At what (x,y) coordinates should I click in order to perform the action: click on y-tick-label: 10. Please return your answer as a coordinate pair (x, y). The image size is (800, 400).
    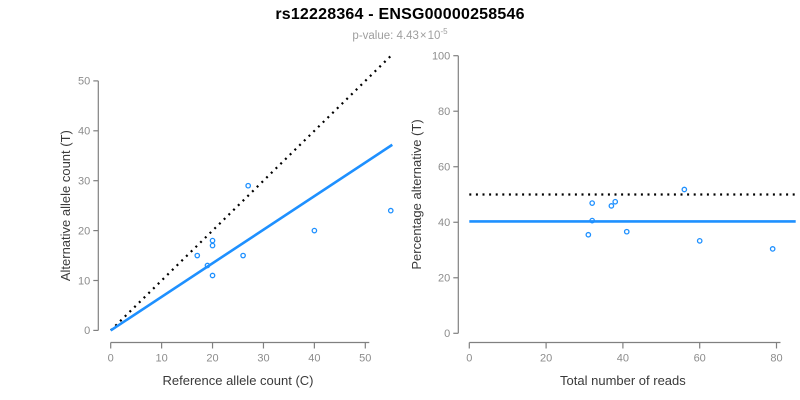
    Looking at the image, I should click on (84, 281).